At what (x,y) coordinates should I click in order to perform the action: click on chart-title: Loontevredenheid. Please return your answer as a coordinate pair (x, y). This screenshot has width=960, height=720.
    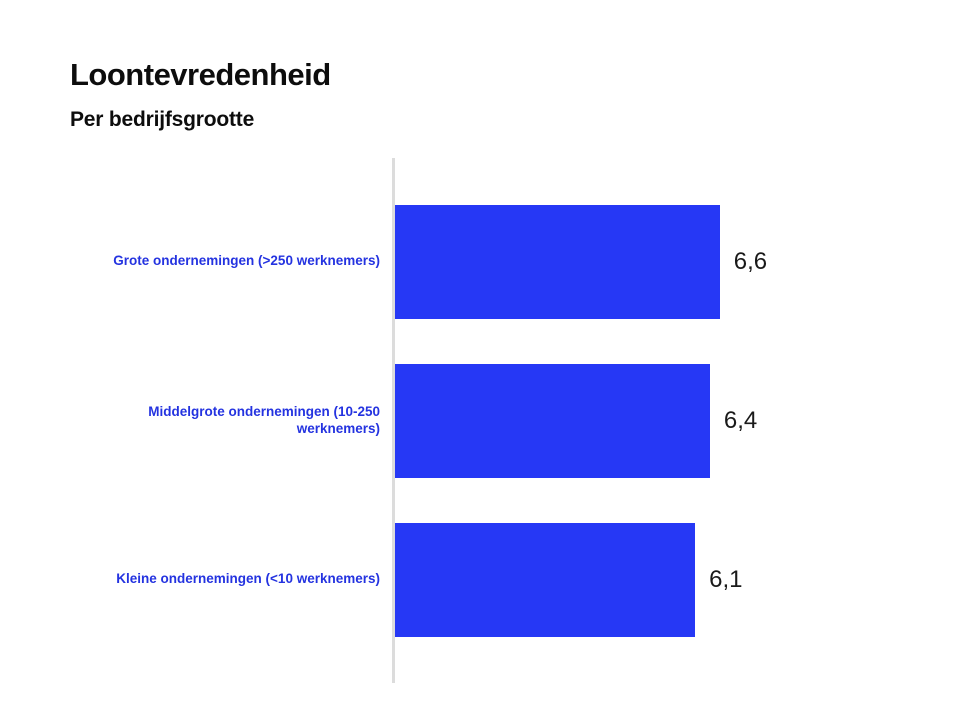
    Looking at the image, I should click on (200, 74).